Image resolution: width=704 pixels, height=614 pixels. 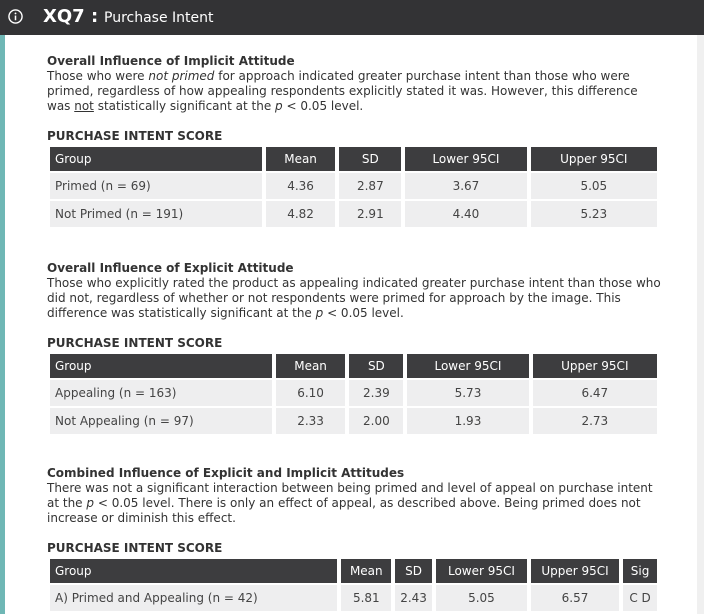 What do you see at coordinates (466, 214) in the screenshot?
I see `table-cell: 4.40` at bounding box center [466, 214].